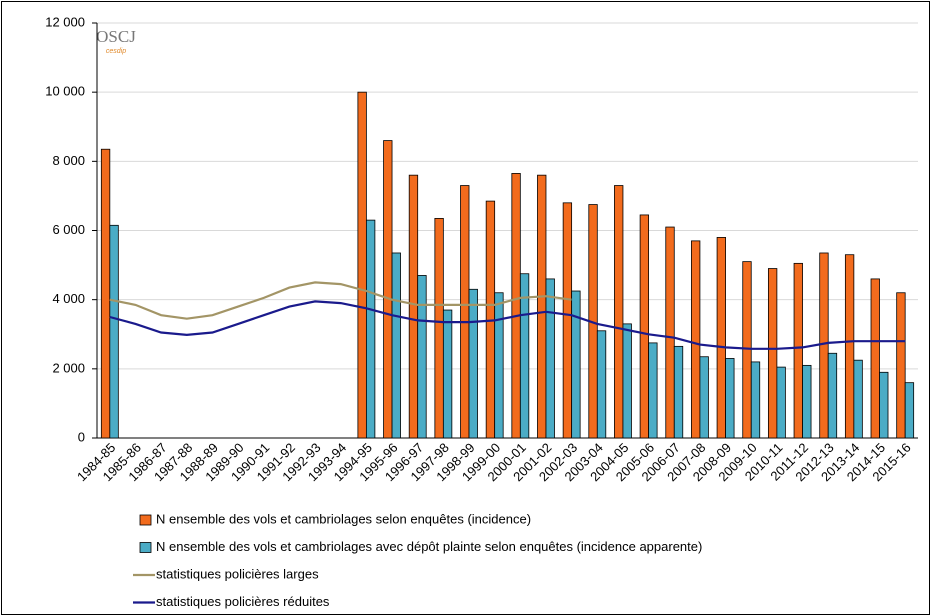 This screenshot has height=616, width=931. I want to click on legend-label: statistiques policières réduites, so click(243, 601).